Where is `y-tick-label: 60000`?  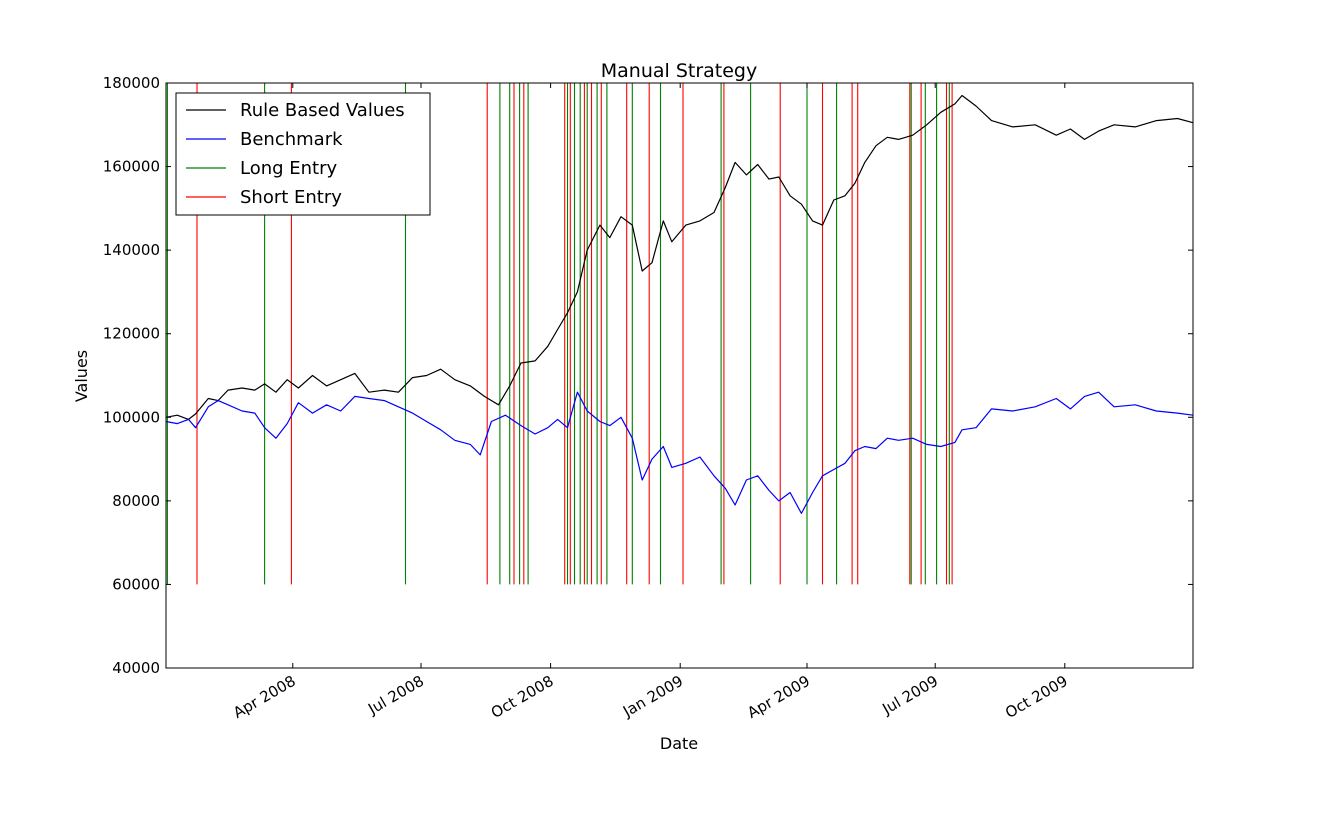 y-tick-label: 60000 is located at coordinates (136, 584).